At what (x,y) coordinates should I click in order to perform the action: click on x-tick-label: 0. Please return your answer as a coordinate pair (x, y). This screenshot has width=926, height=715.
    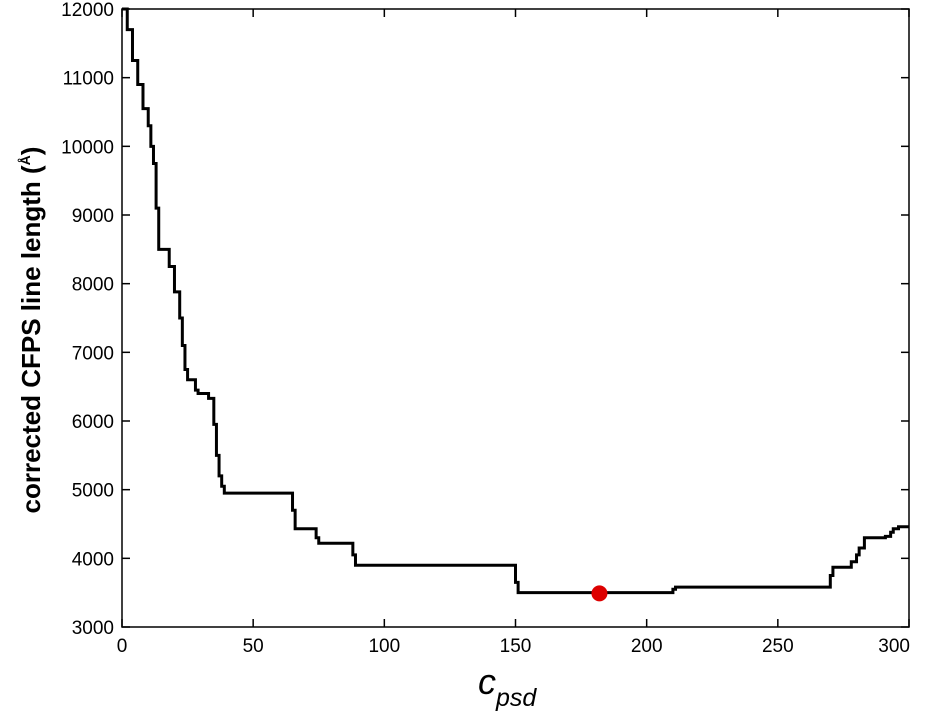
    Looking at the image, I should click on (122, 646).